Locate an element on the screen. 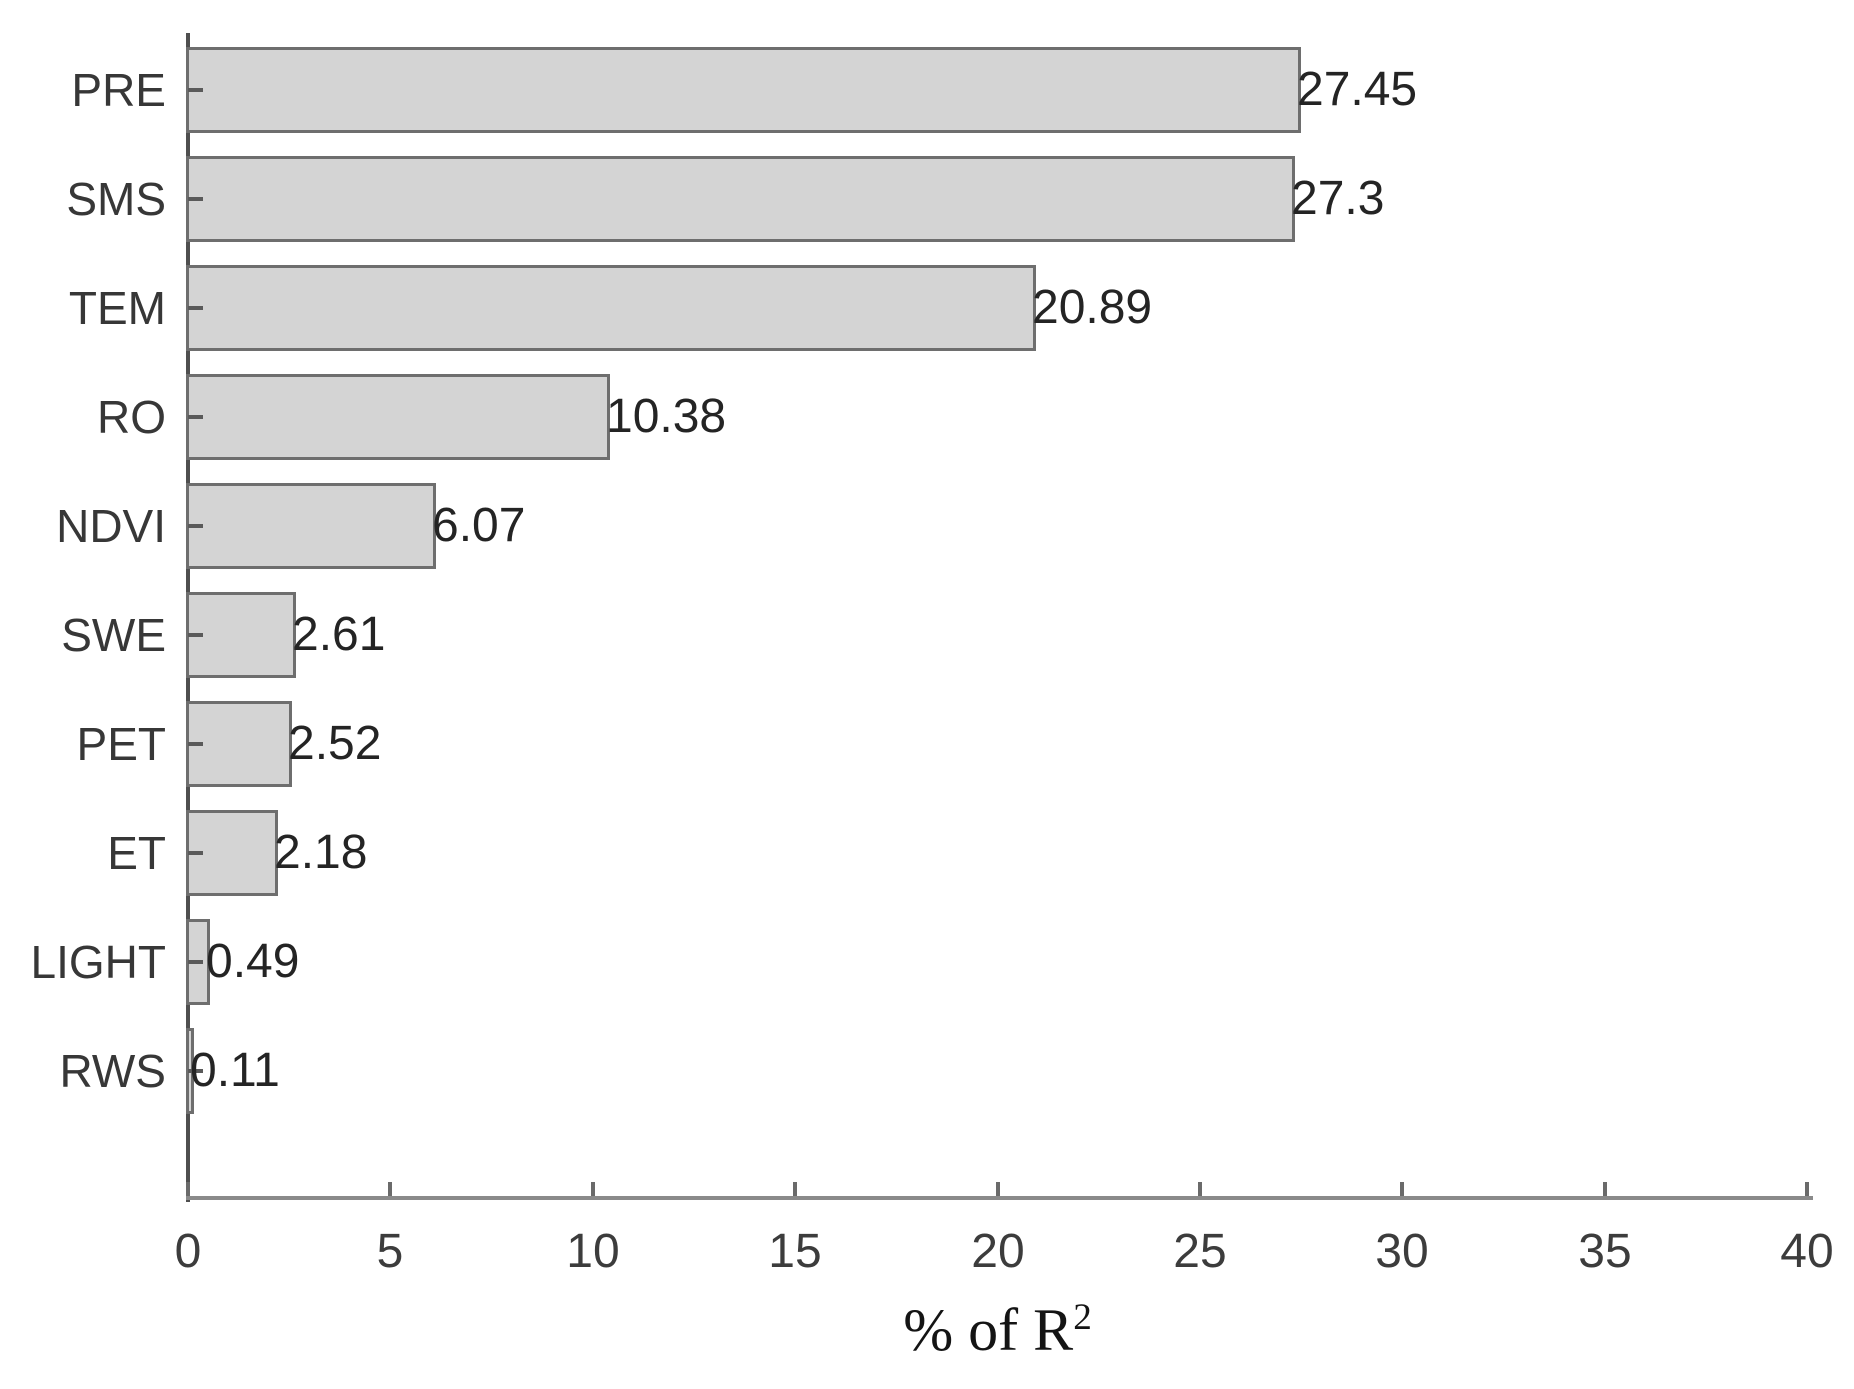  x-axis-tick-label-15: 15 is located at coordinates (795, 1251).